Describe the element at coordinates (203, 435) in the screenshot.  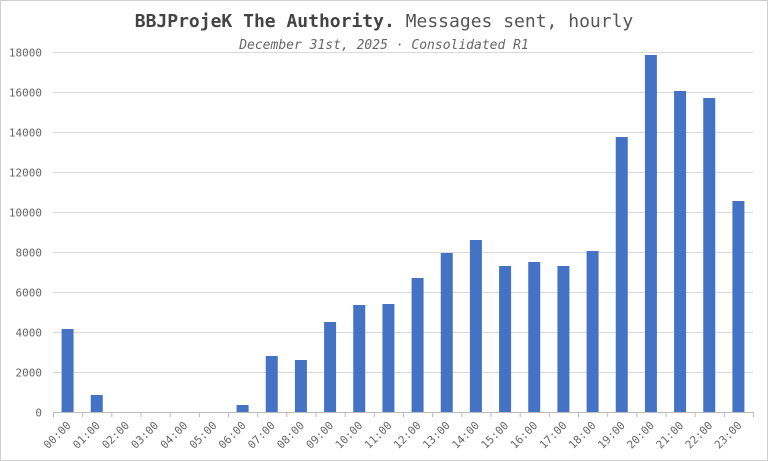
I see `x-tick-label: 05:00` at that location.